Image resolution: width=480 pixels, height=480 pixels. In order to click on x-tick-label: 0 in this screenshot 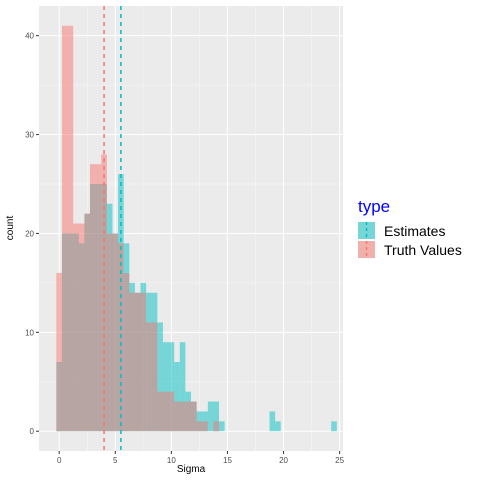, I will do `click(59, 460)`.